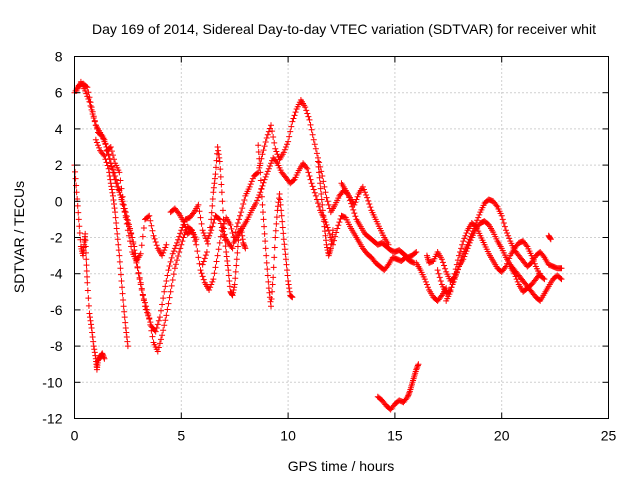 This screenshot has height=480, width=640. Describe the element at coordinates (59, 57) in the screenshot. I see `y-tick-label: 8` at that location.